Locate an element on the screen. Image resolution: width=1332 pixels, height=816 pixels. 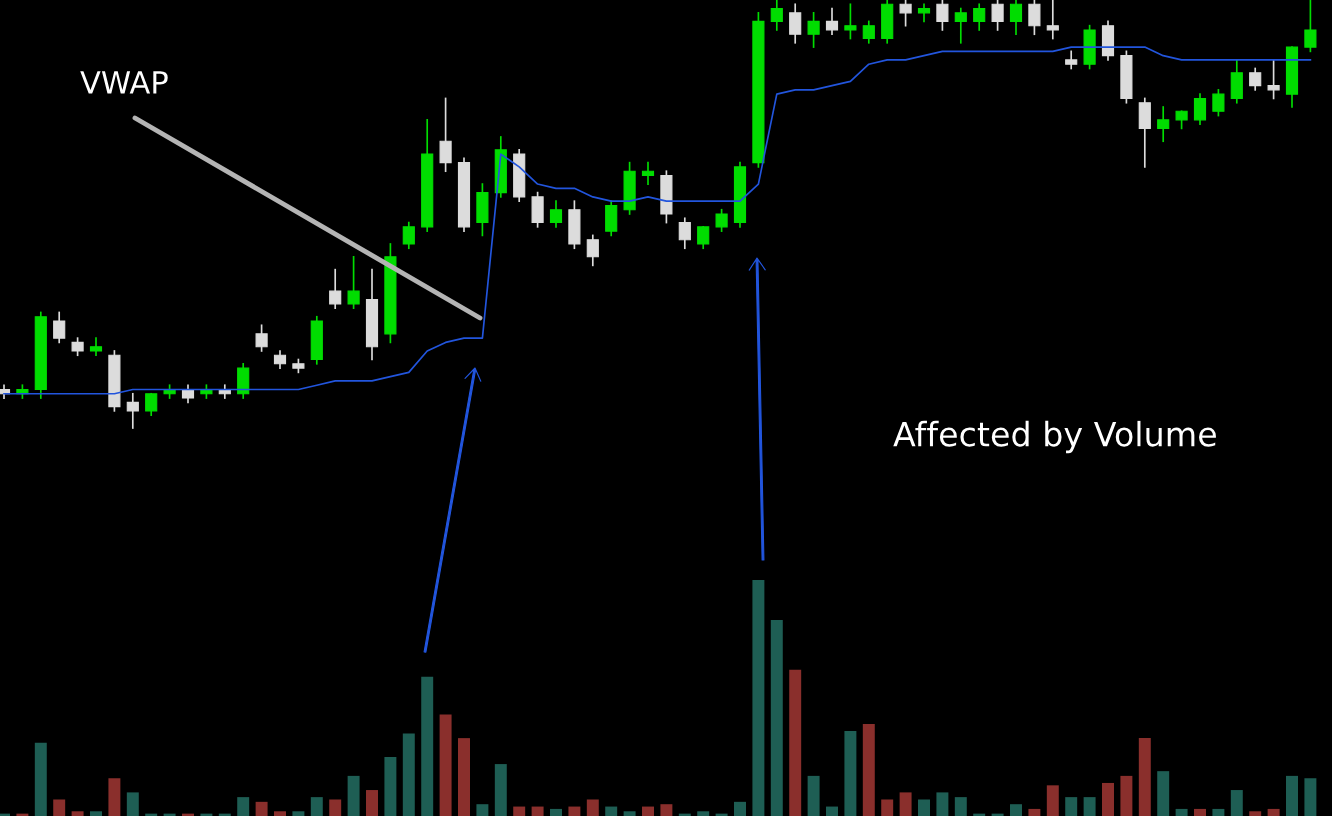
text: VWAP is located at coordinates (124, 82).